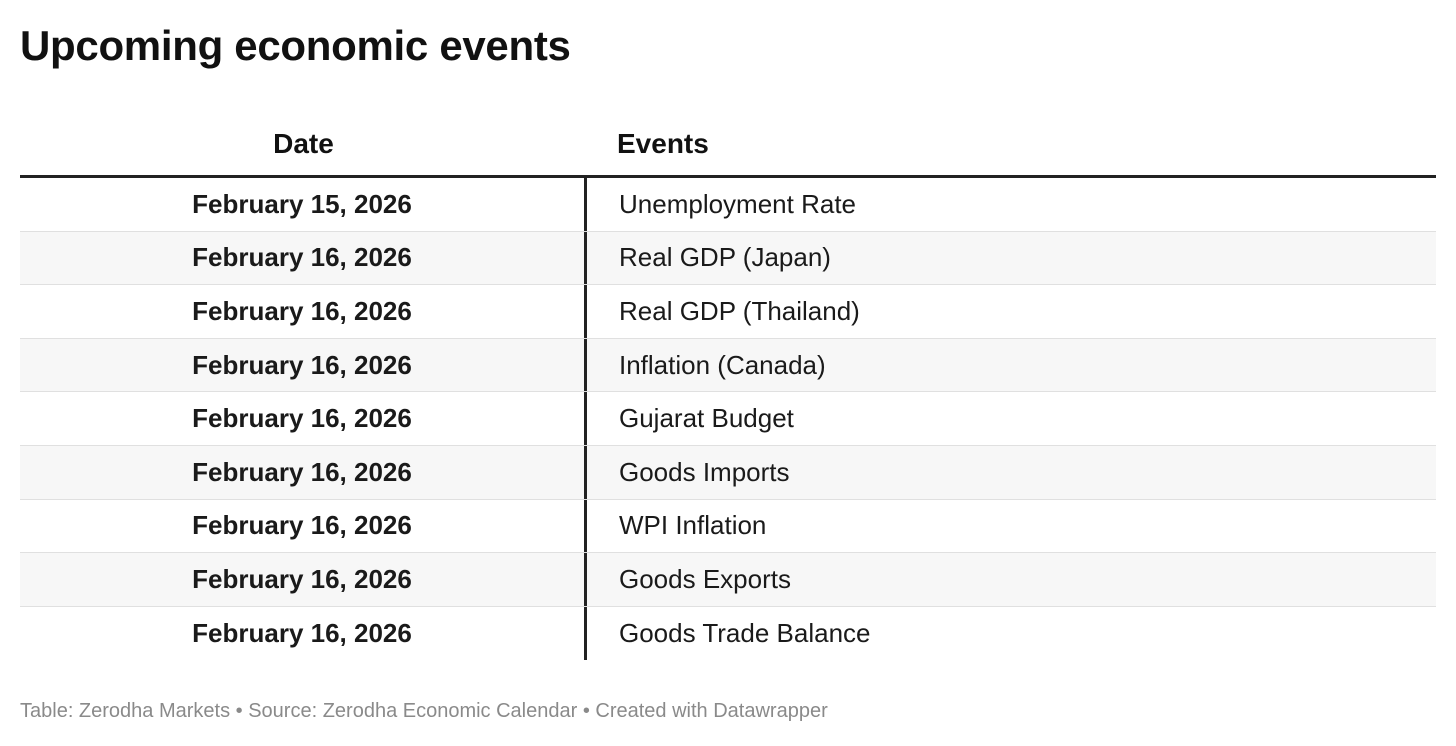 This screenshot has height=746, width=1456. What do you see at coordinates (295, 45) in the screenshot?
I see `table-title: Upcoming economic events` at bounding box center [295, 45].